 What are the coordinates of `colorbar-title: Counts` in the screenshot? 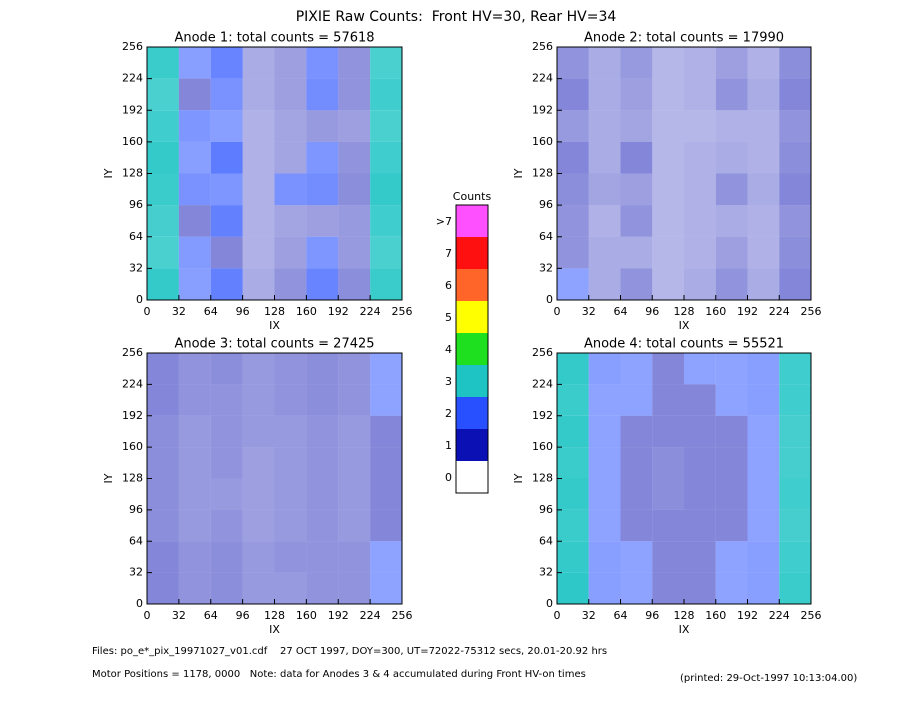 It's located at (472, 196).